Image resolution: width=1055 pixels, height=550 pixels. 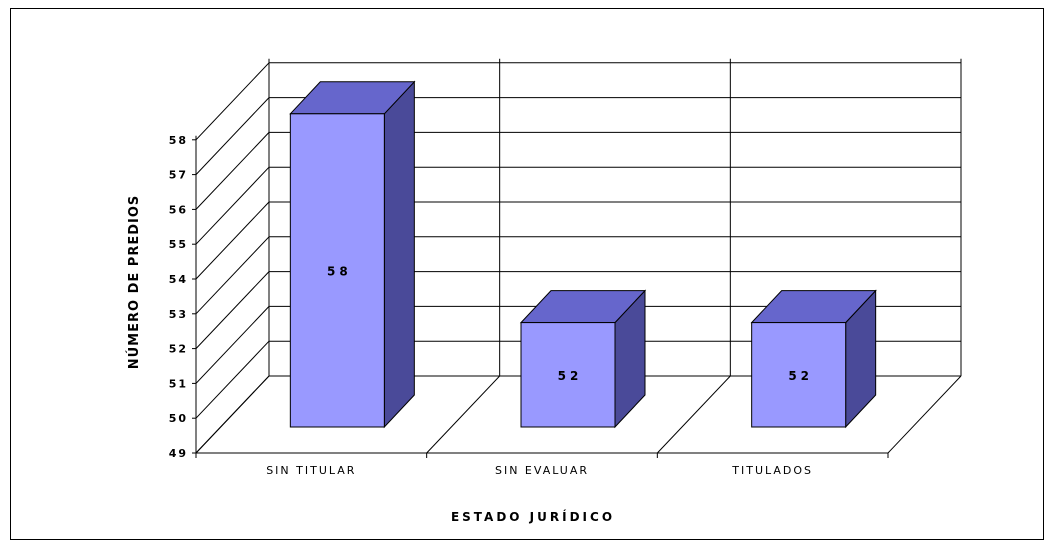 I want to click on y-axis-title: NÚMERO DE PREDIOS, so click(x=134, y=282).